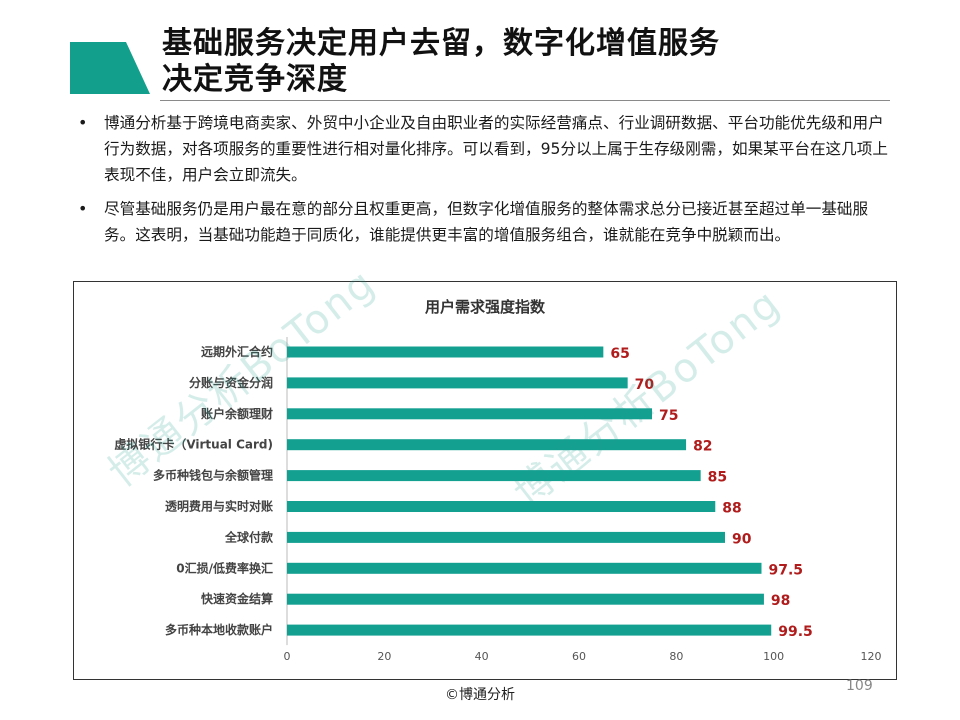  What do you see at coordinates (645, 385) in the screenshot?
I see `data-label: 70` at bounding box center [645, 385].